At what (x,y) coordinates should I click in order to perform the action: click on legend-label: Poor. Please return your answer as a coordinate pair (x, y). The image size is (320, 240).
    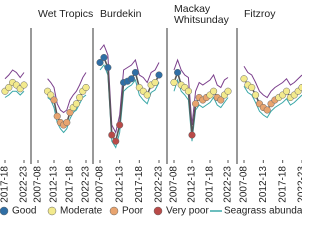
    Looking at the image, I should click on (133, 211).